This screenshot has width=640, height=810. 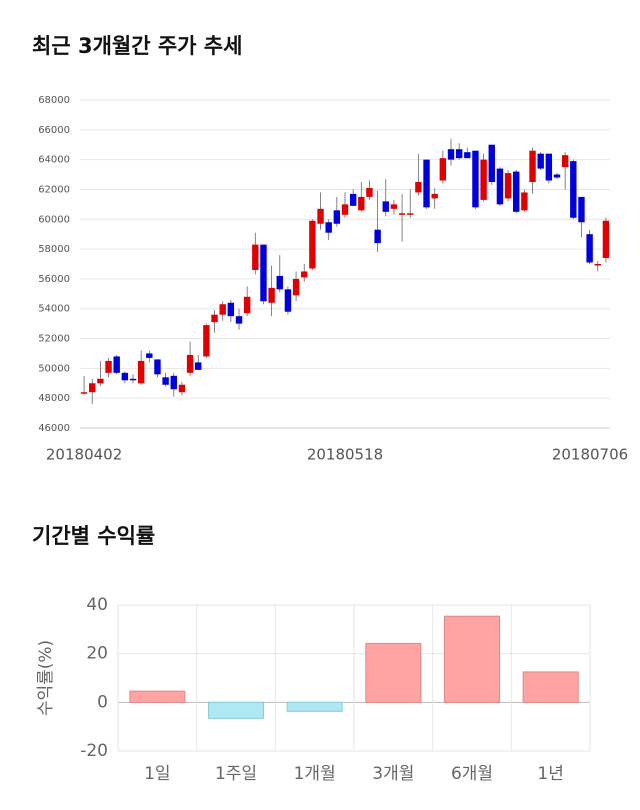 What do you see at coordinates (550, 774) in the screenshot?
I see `x-tick-label: 1년` at bounding box center [550, 774].